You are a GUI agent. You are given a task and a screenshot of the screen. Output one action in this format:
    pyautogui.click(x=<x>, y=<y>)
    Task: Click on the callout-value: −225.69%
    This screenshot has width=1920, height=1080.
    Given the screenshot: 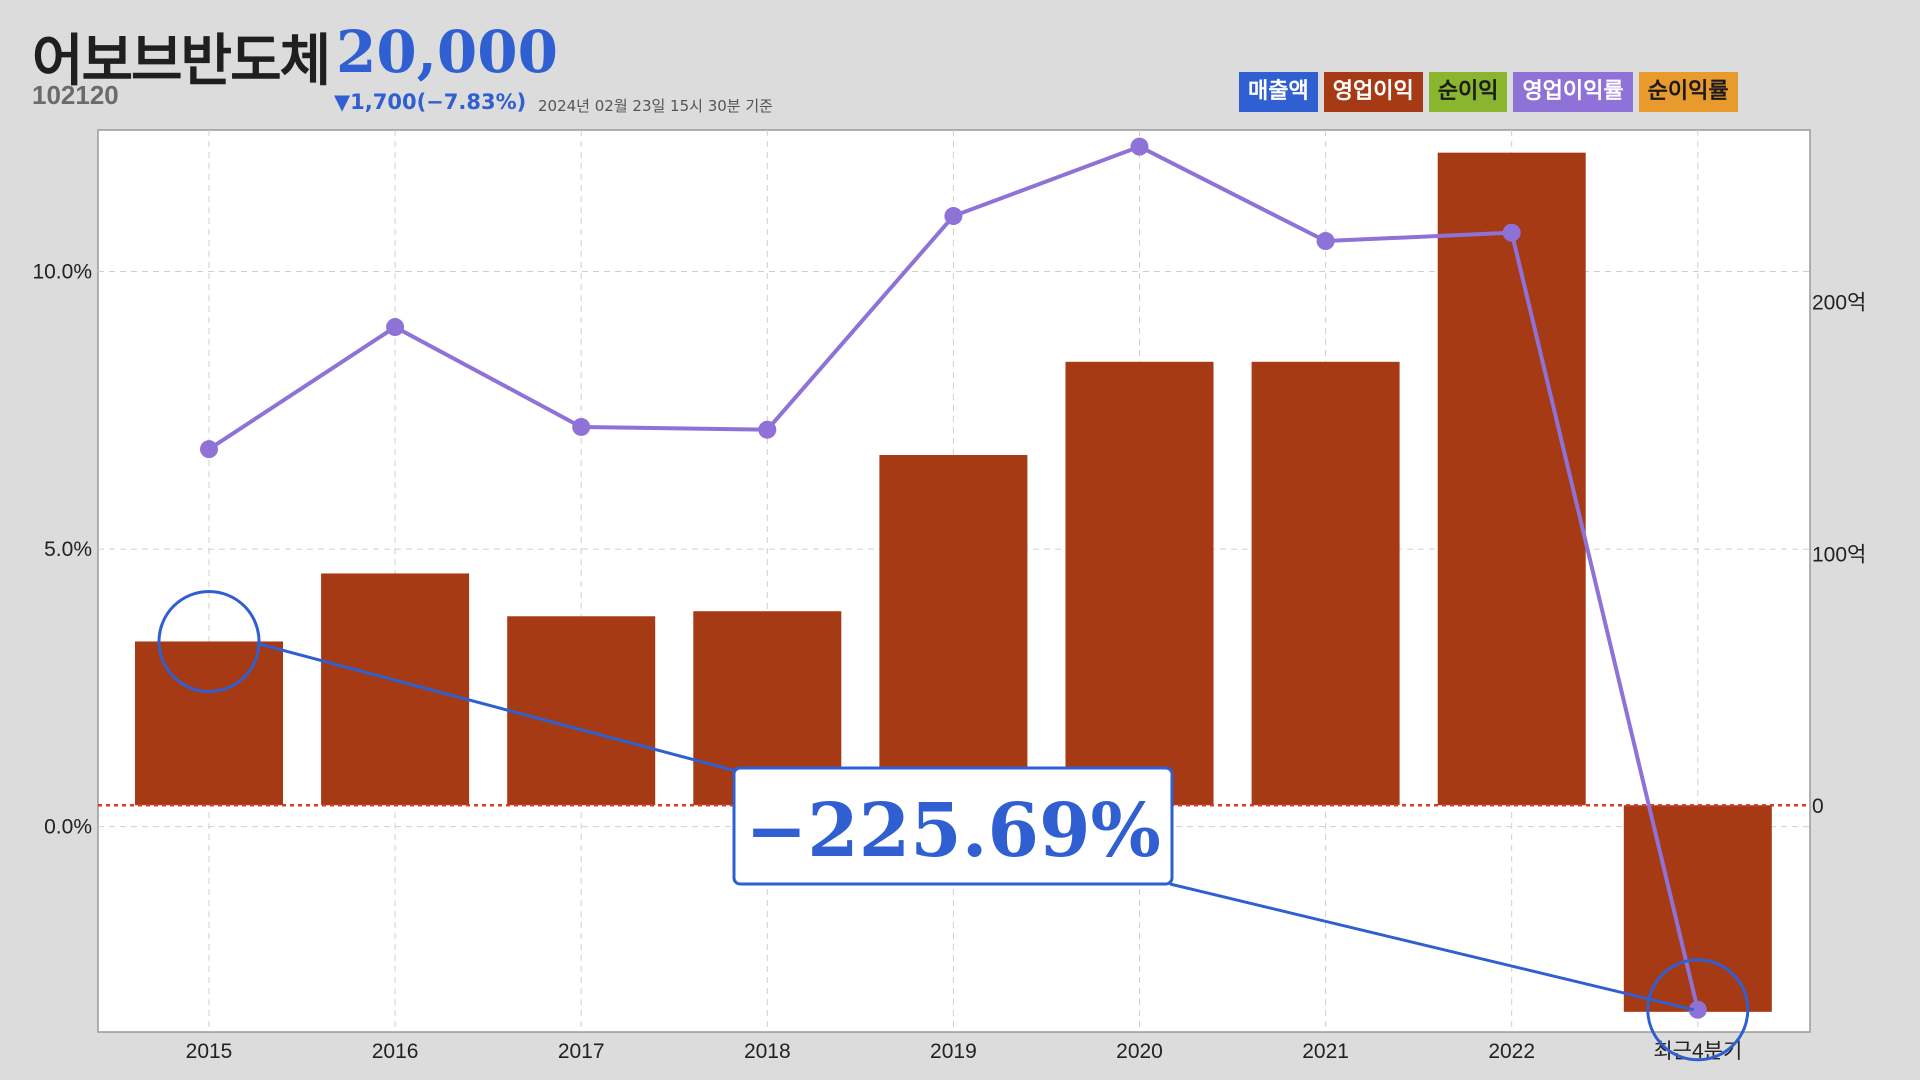 What is the action you would take?
    pyautogui.click(x=953, y=831)
    